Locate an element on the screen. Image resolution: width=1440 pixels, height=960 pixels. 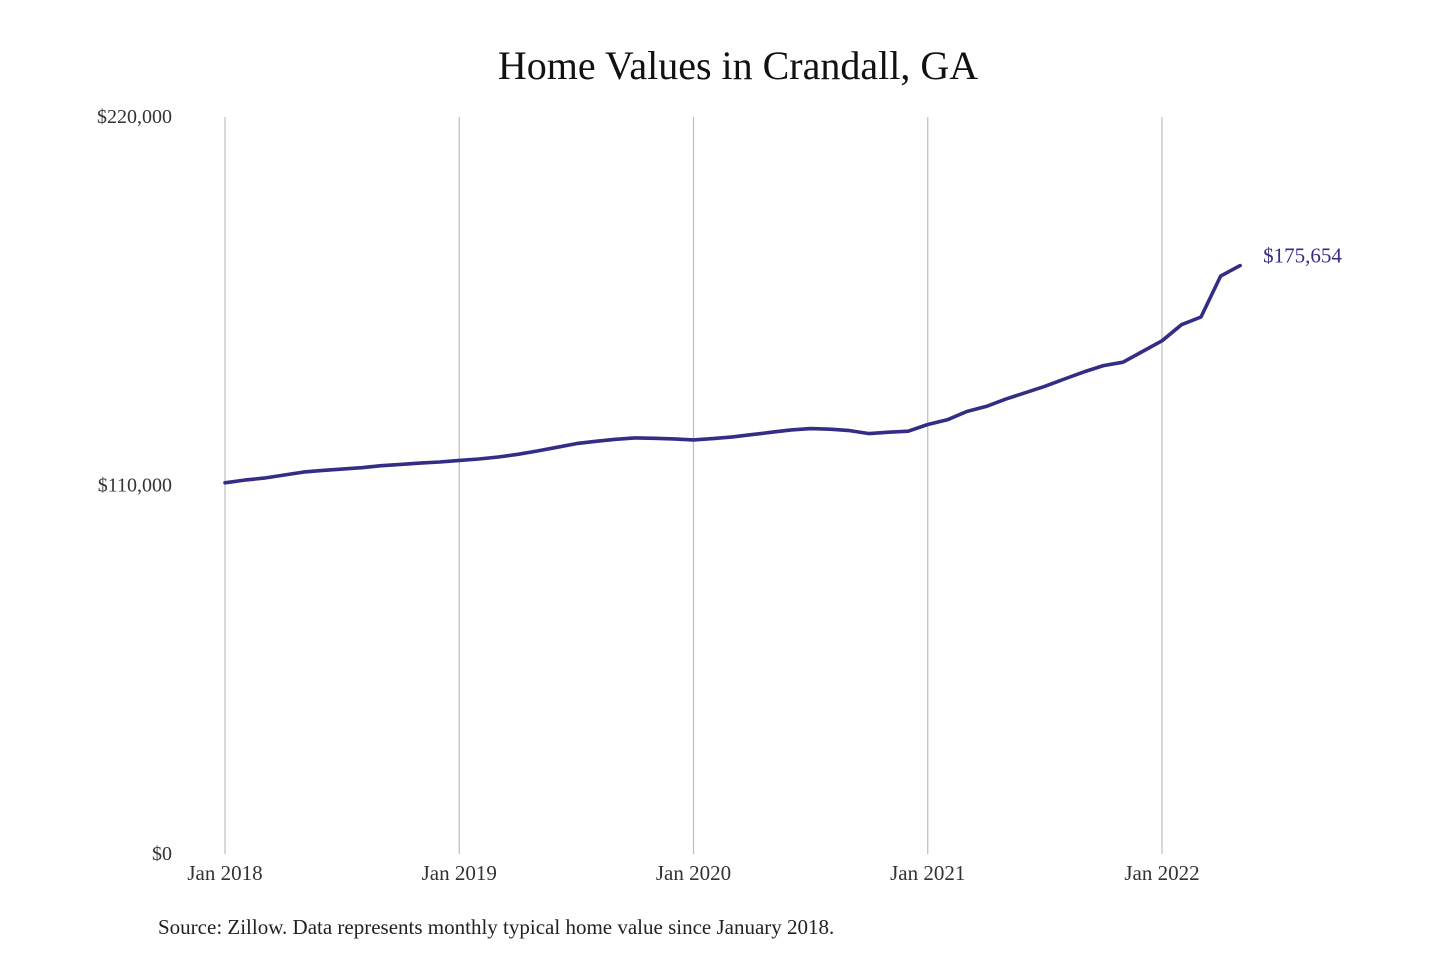
x-axis-ticks: Jan 2018 Jan 2019 Jan 2020 Jan 2021 Jan 2022 is located at coordinates (693, 873).